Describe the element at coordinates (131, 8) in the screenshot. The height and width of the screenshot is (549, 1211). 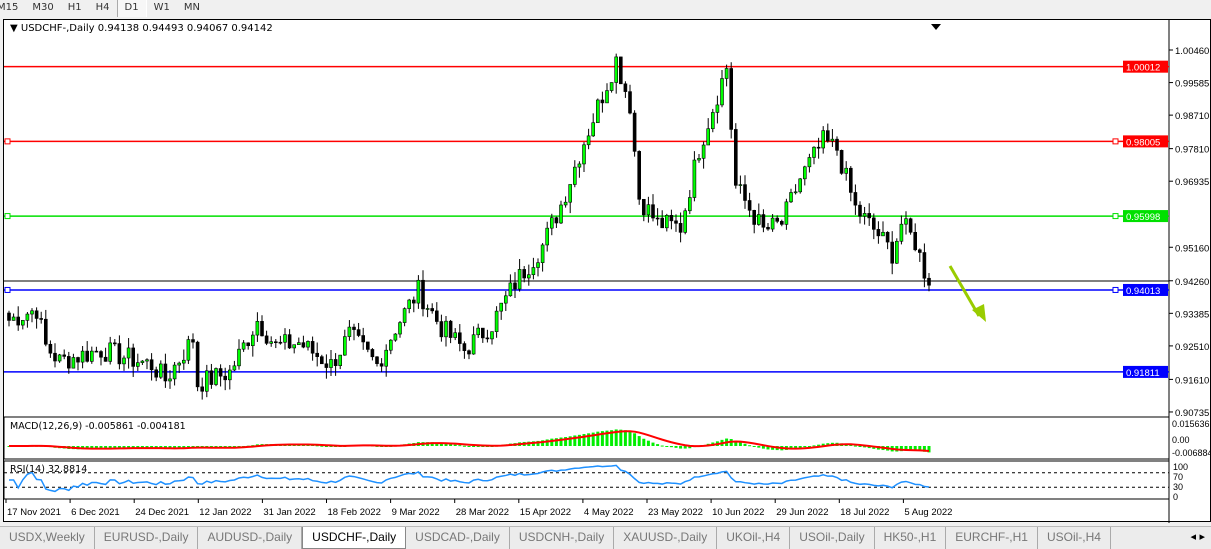
I see `timeframe-d1: D1` at that location.